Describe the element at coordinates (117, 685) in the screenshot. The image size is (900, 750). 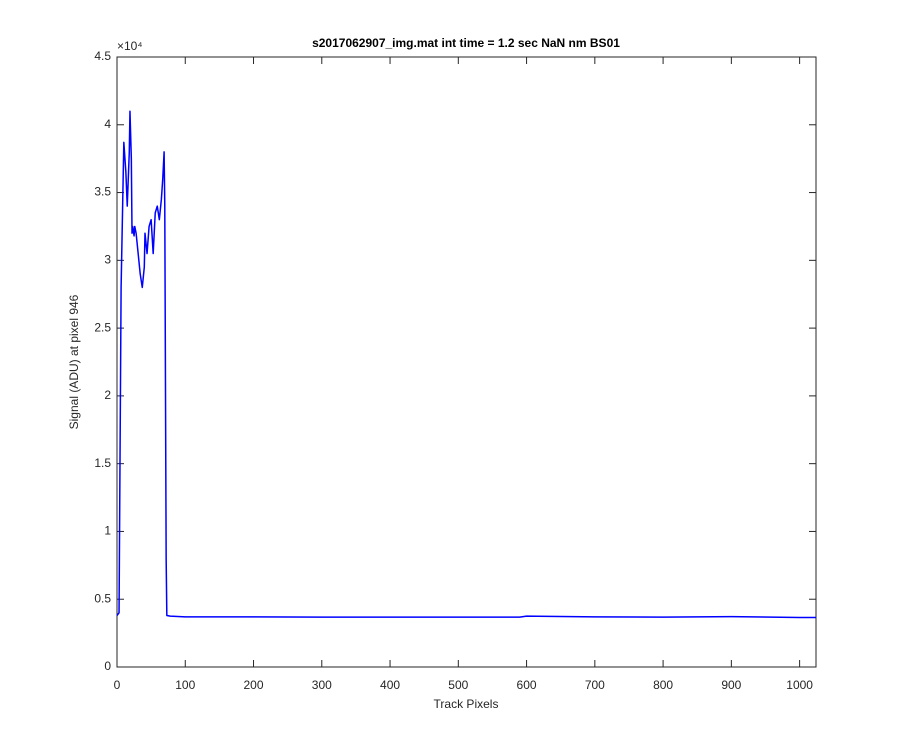
I see `x-tick-label: 0` at that location.